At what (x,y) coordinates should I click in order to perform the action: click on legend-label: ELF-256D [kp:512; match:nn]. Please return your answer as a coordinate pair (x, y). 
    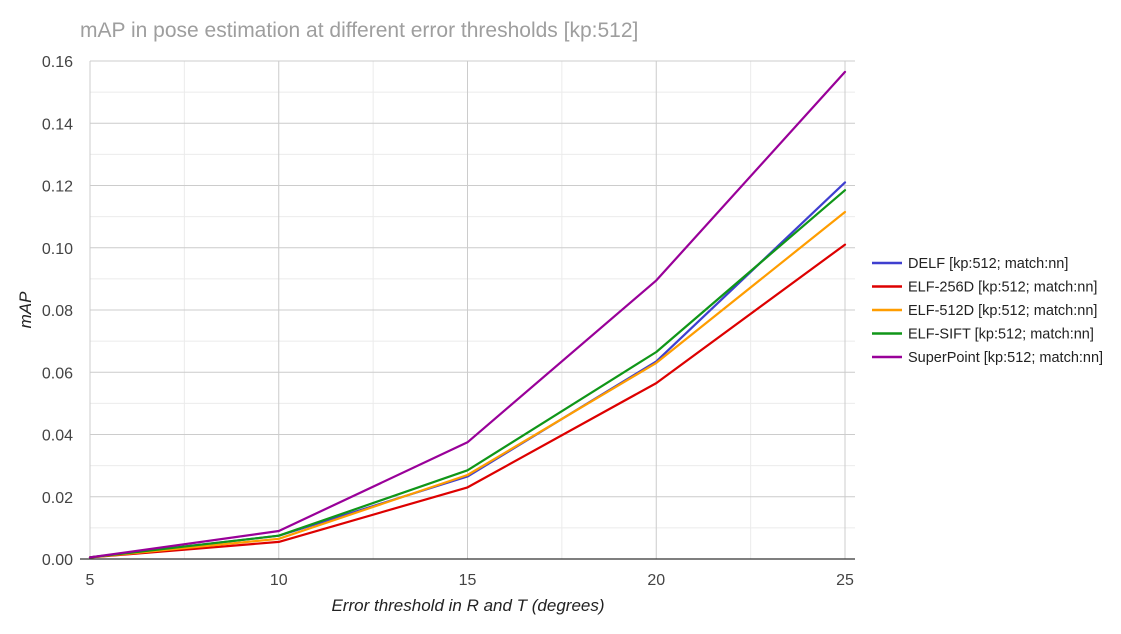
    Looking at the image, I should click on (1002, 288).